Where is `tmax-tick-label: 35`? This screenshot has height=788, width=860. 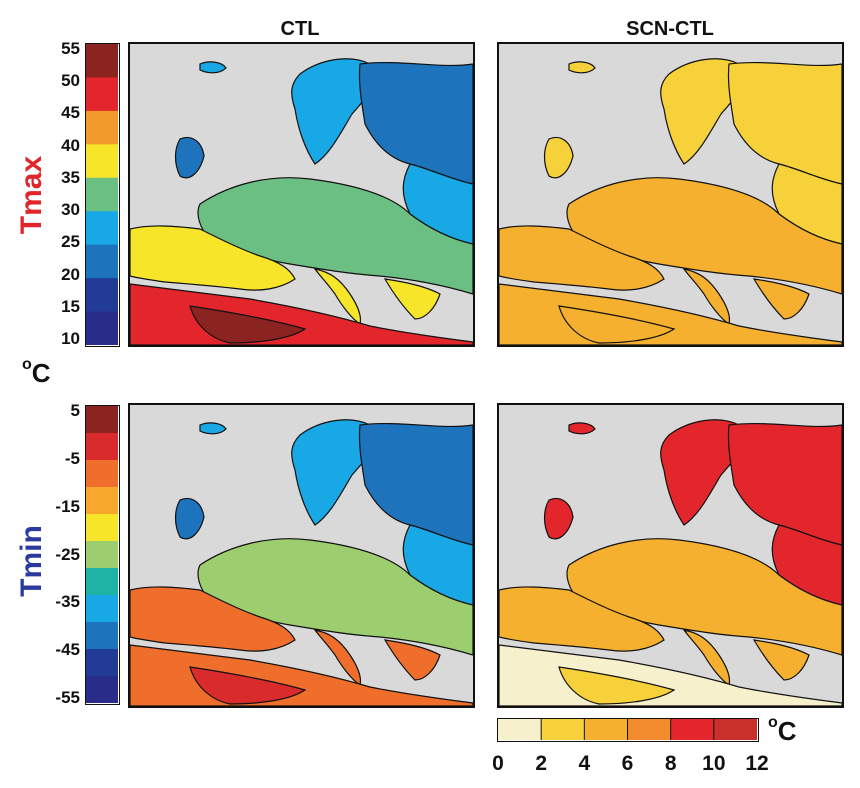
tmax-tick-label: 35 is located at coordinates (70, 177).